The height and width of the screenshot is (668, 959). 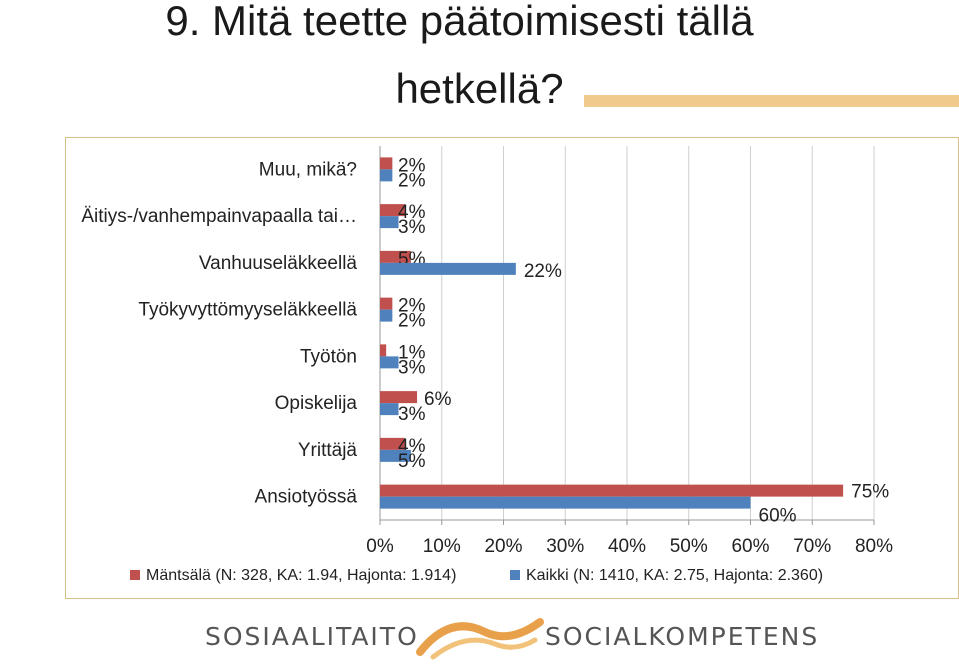 What do you see at coordinates (543, 271) in the screenshot?
I see `data-label: 22%` at bounding box center [543, 271].